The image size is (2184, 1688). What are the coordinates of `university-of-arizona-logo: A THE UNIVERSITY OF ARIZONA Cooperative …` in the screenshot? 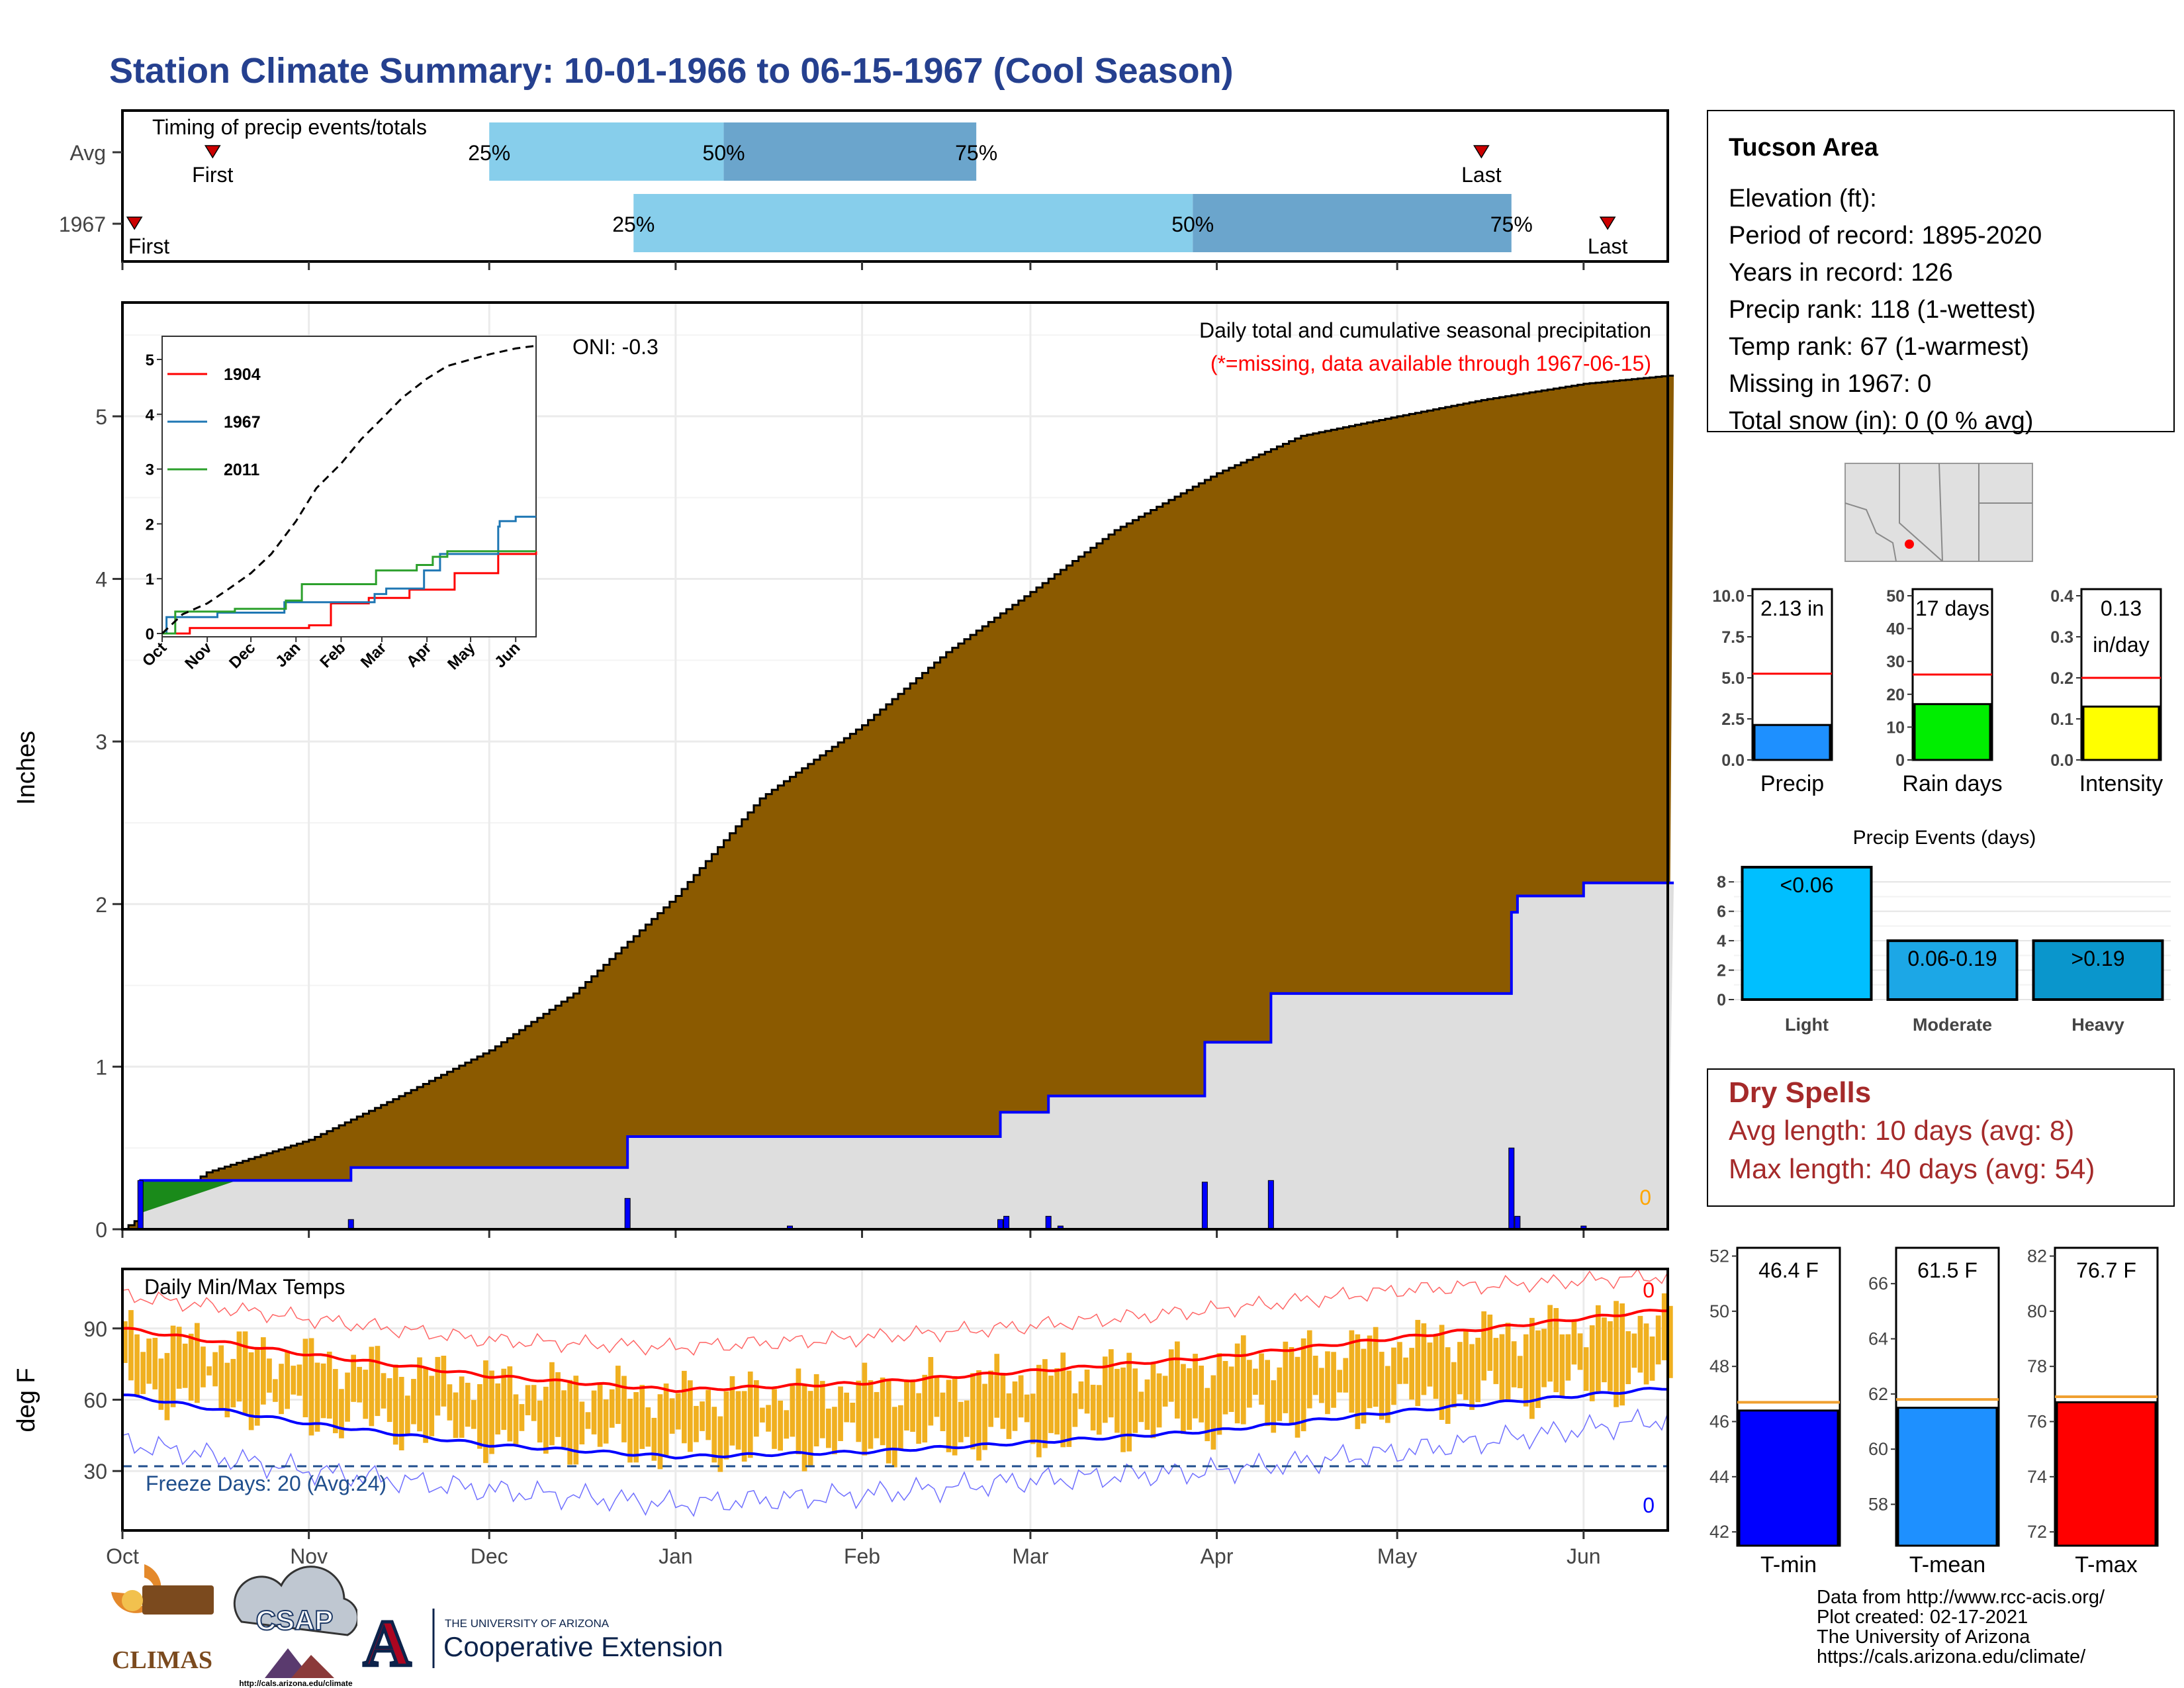 It's located at (540, 1643).